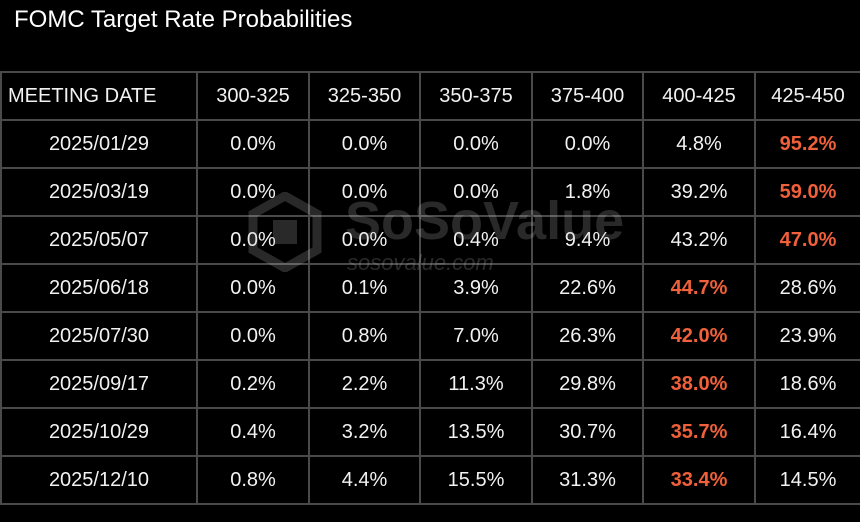  I want to click on meeting-date: 2025/03/19, so click(99, 192).